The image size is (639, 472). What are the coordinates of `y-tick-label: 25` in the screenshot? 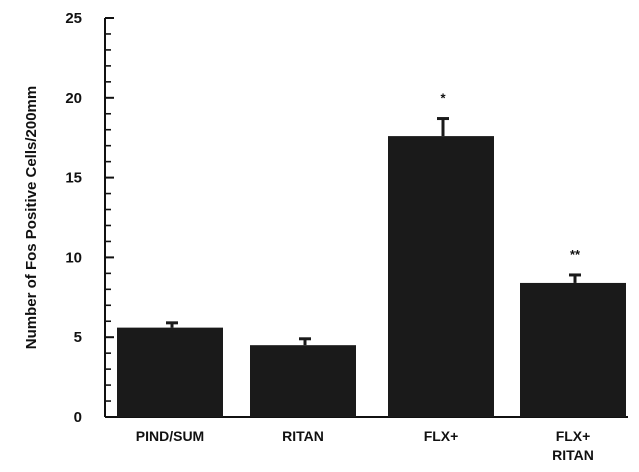 It's located at (73, 18).